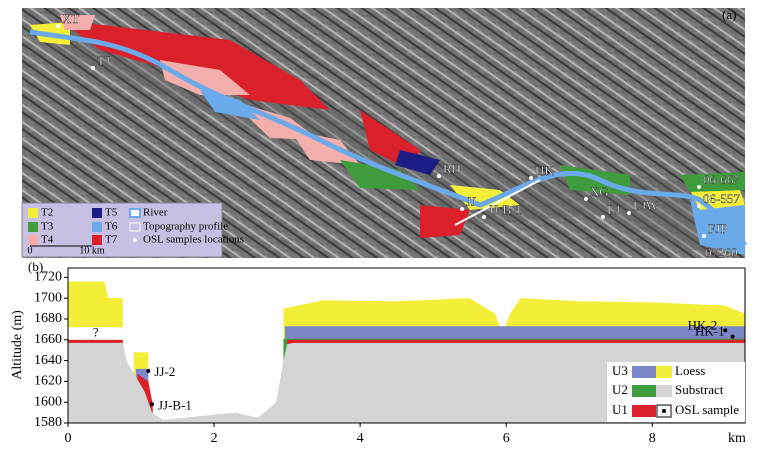 The height and width of the screenshot is (455, 761). I want to click on y-axis-label: Altitude (m), so click(17, 345).